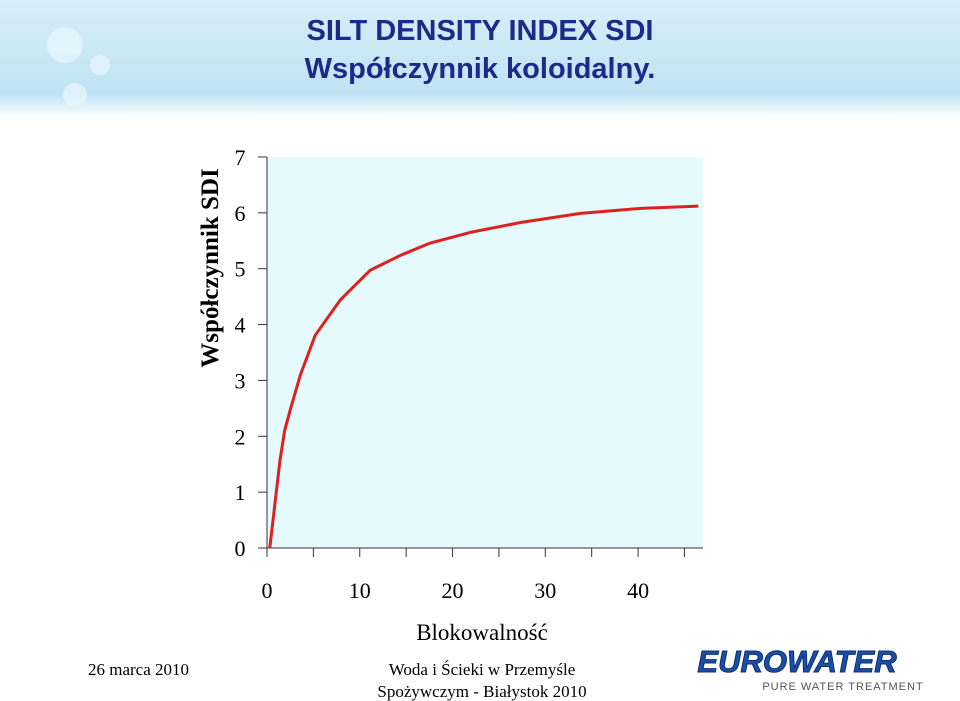 Image resolution: width=960 pixels, height=701 pixels. I want to click on y-tick-label: 5, so click(240, 269).